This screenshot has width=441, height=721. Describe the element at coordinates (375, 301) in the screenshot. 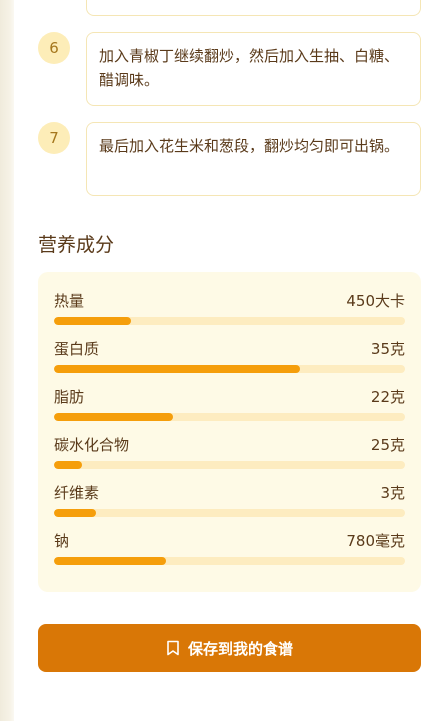

I see `nutrition-value: 450大卡` at that location.